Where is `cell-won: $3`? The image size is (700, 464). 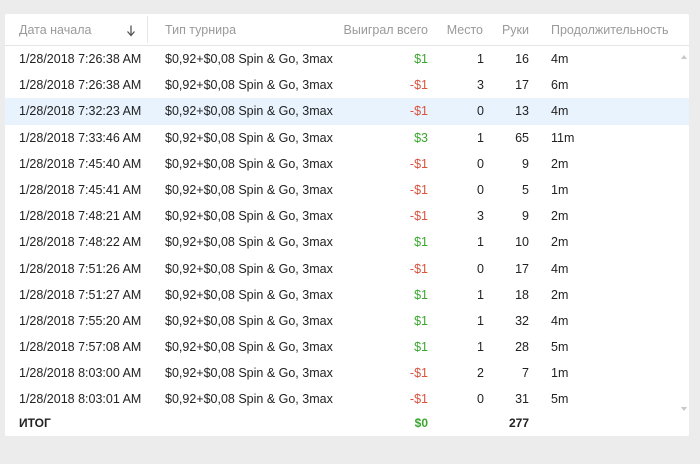 cell-won: $3 is located at coordinates (421, 137).